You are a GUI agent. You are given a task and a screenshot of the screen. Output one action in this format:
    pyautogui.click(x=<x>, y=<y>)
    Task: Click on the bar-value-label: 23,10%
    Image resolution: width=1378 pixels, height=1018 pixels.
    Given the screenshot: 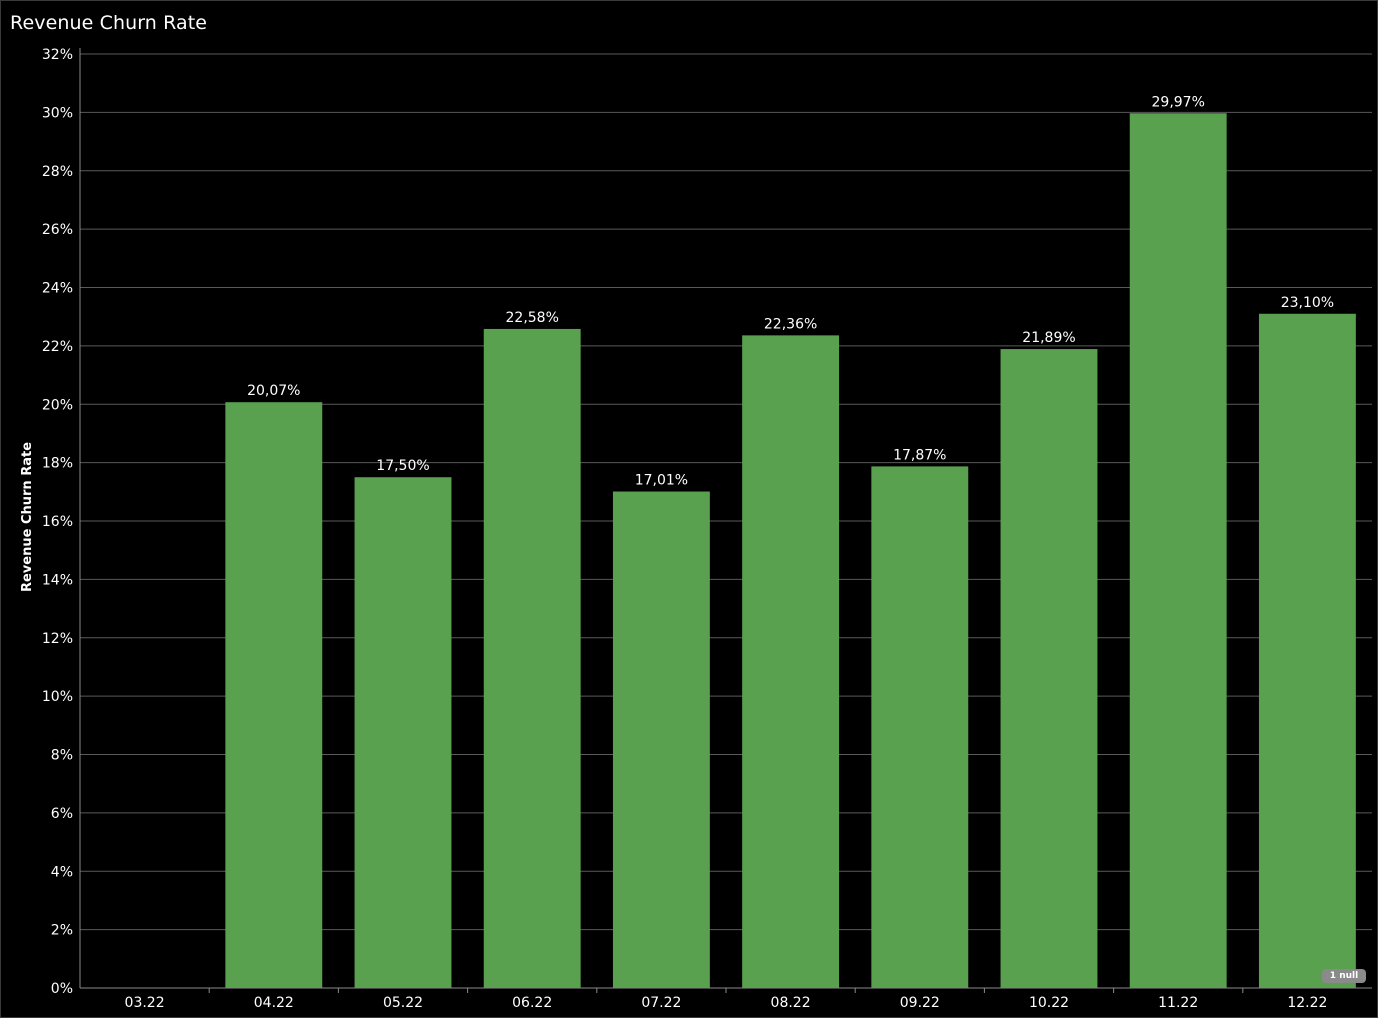 What is the action you would take?
    pyautogui.click(x=1307, y=303)
    